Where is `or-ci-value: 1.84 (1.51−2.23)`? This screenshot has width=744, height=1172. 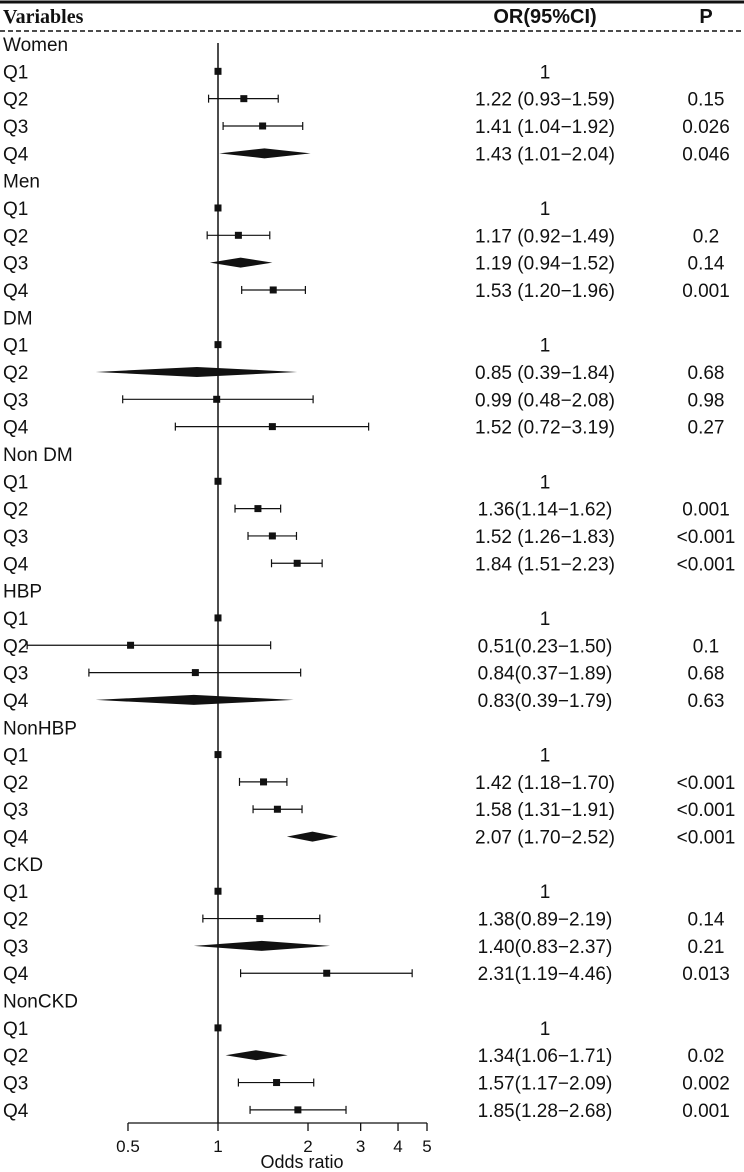
or-ci-value: 1.84 (1.51−2.23) is located at coordinates (545, 564).